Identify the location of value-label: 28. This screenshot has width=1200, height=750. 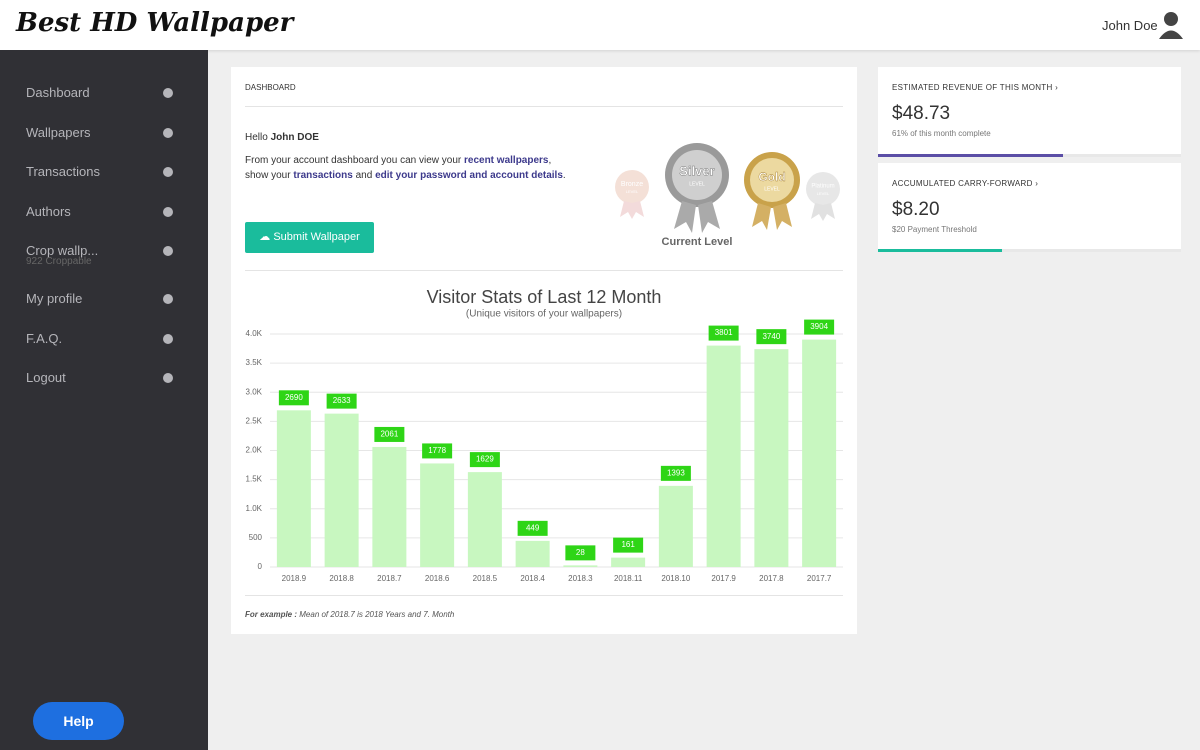
(580, 552).